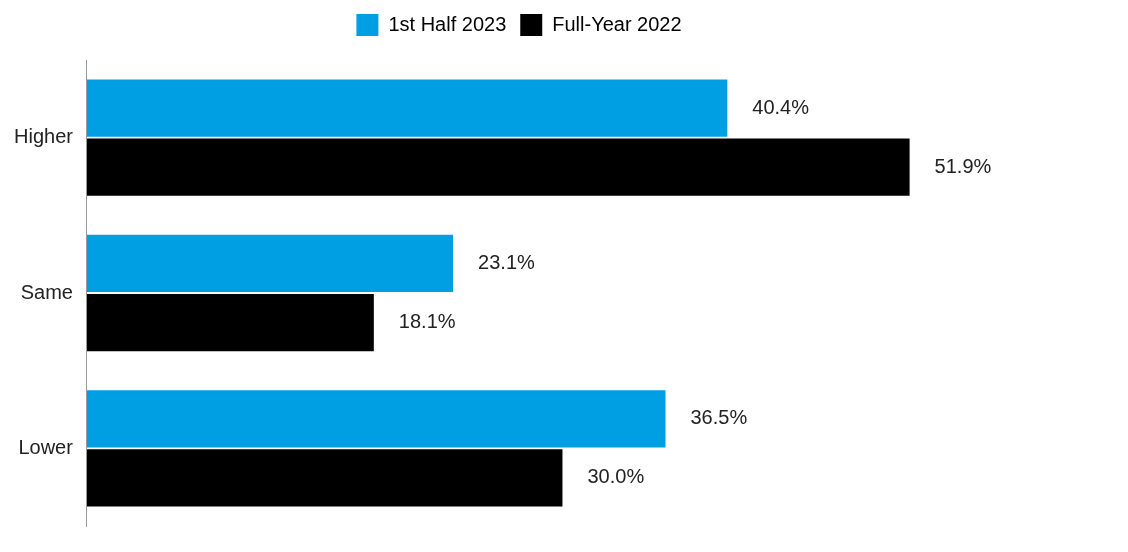 This screenshot has height=552, width=1128. What do you see at coordinates (719, 417) in the screenshot?
I see `data-label: 36.5%` at bounding box center [719, 417].